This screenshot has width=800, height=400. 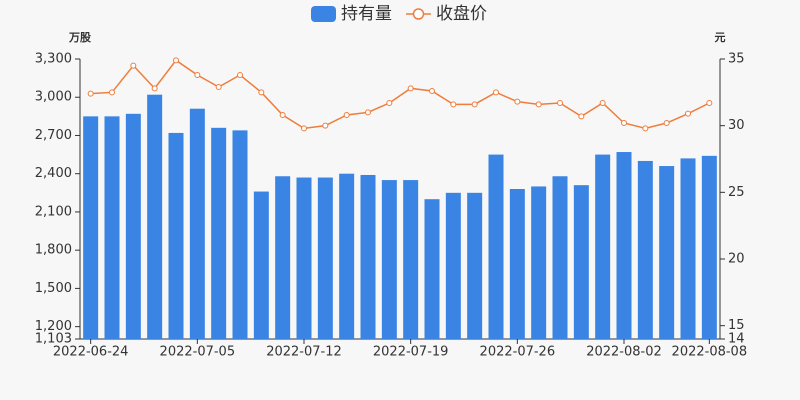 What do you see at coordinates (366, 14) in the screenshot?
I see `legend-label: 持有量` at bounding box center [366, 14].